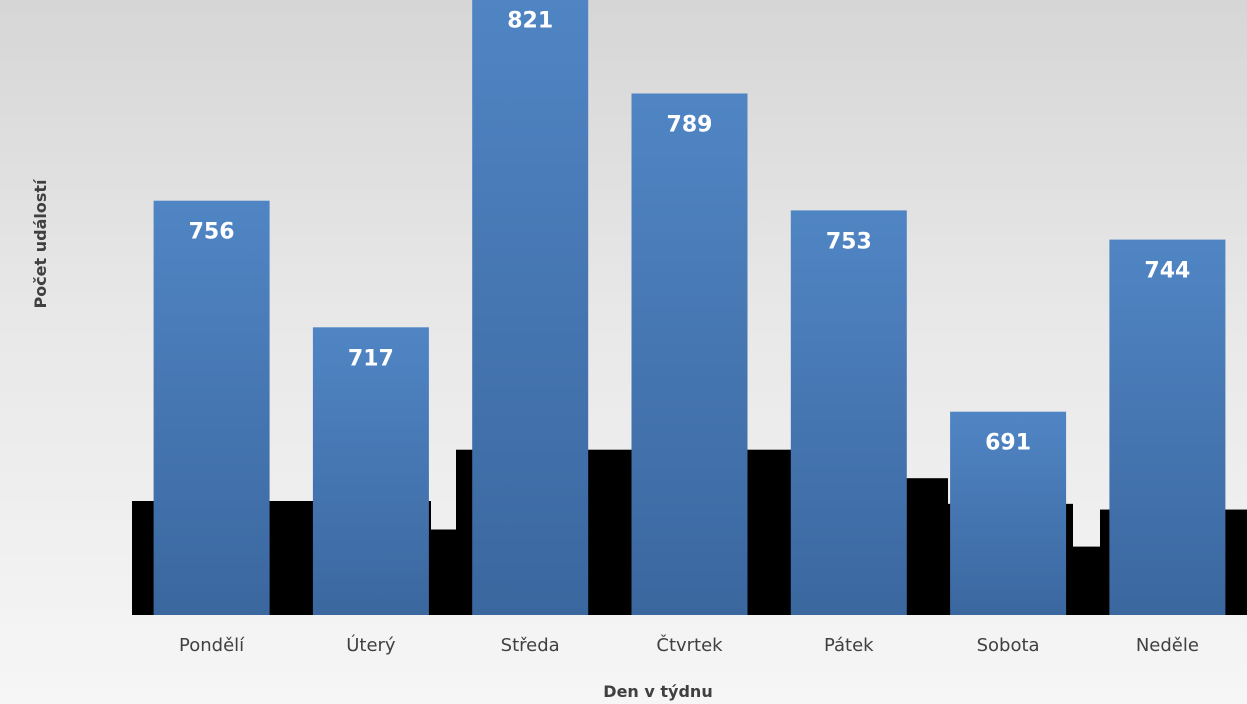  Describe the element at coordinates (212, 645) in the screenshot. I see `x-tick-label: Pondělí` at that location.